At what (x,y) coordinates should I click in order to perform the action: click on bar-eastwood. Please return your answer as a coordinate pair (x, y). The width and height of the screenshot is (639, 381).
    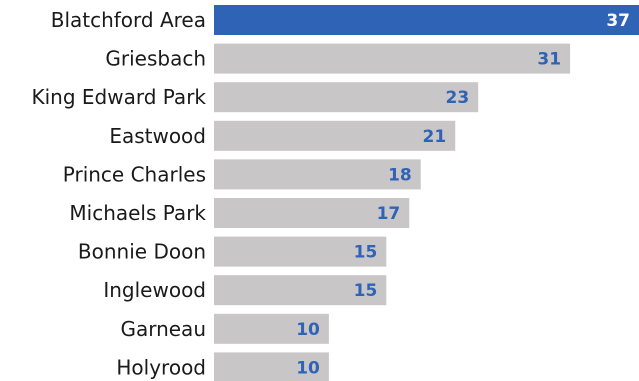
    Looking at the image, I should click on (335, 135).